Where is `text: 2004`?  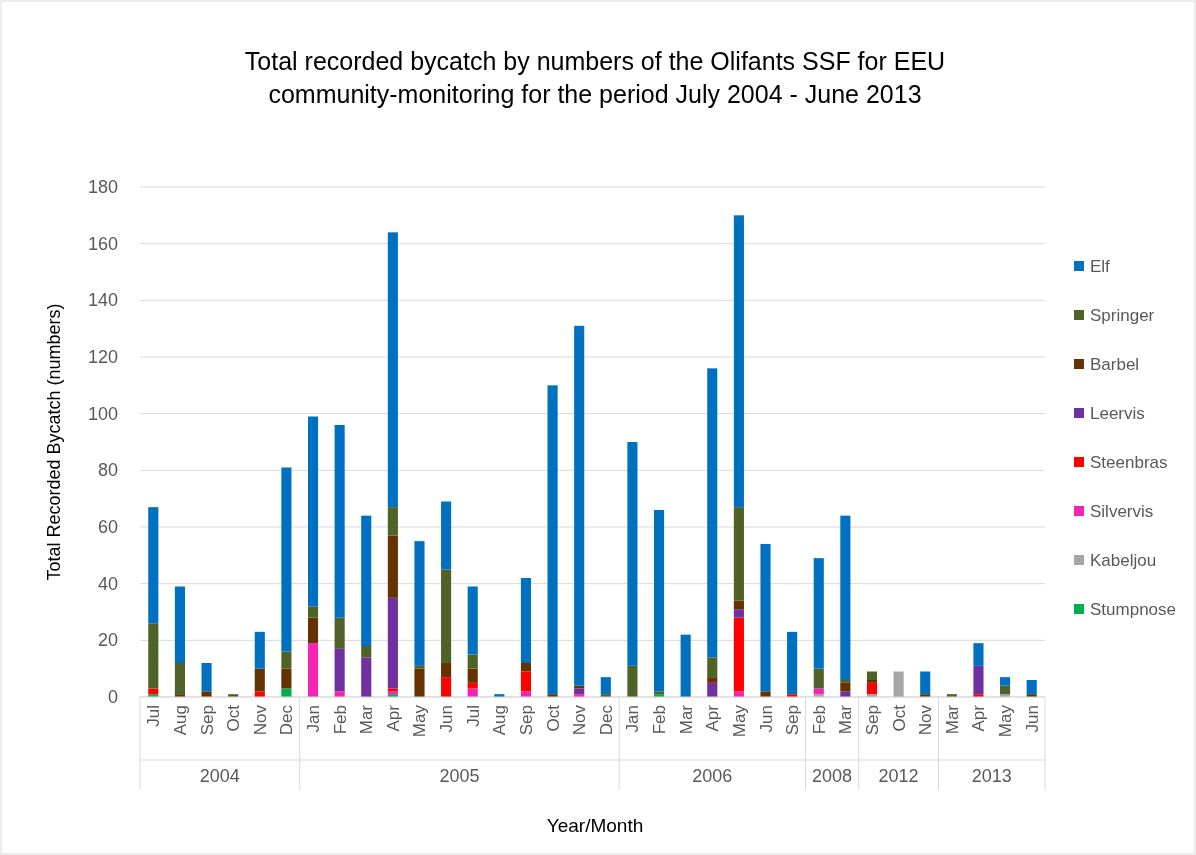 text: 2004 is located at coordinates (219, 776).